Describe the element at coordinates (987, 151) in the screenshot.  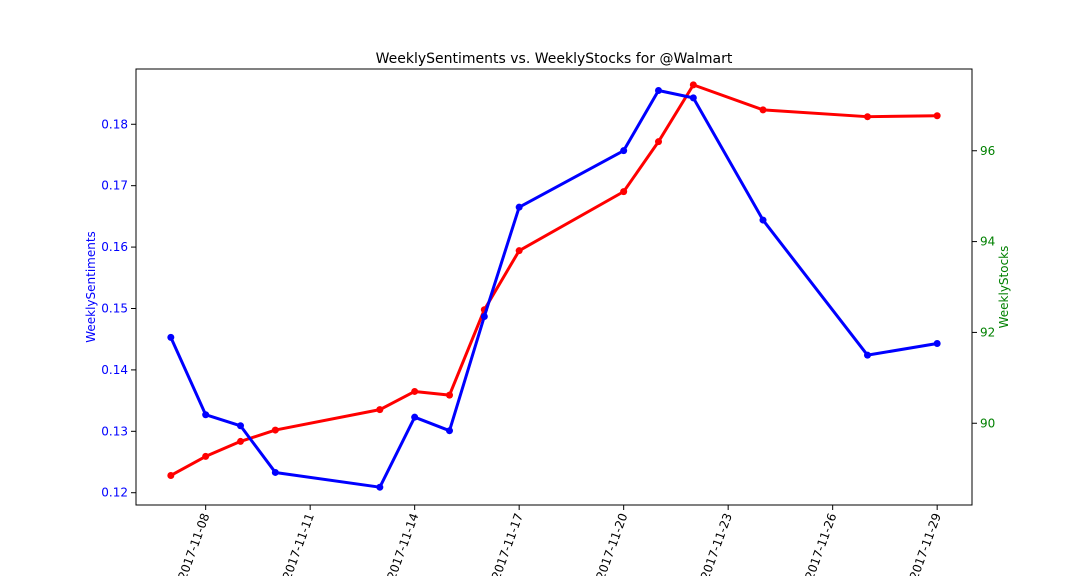
I see `right-tick-label: 96` at that location.